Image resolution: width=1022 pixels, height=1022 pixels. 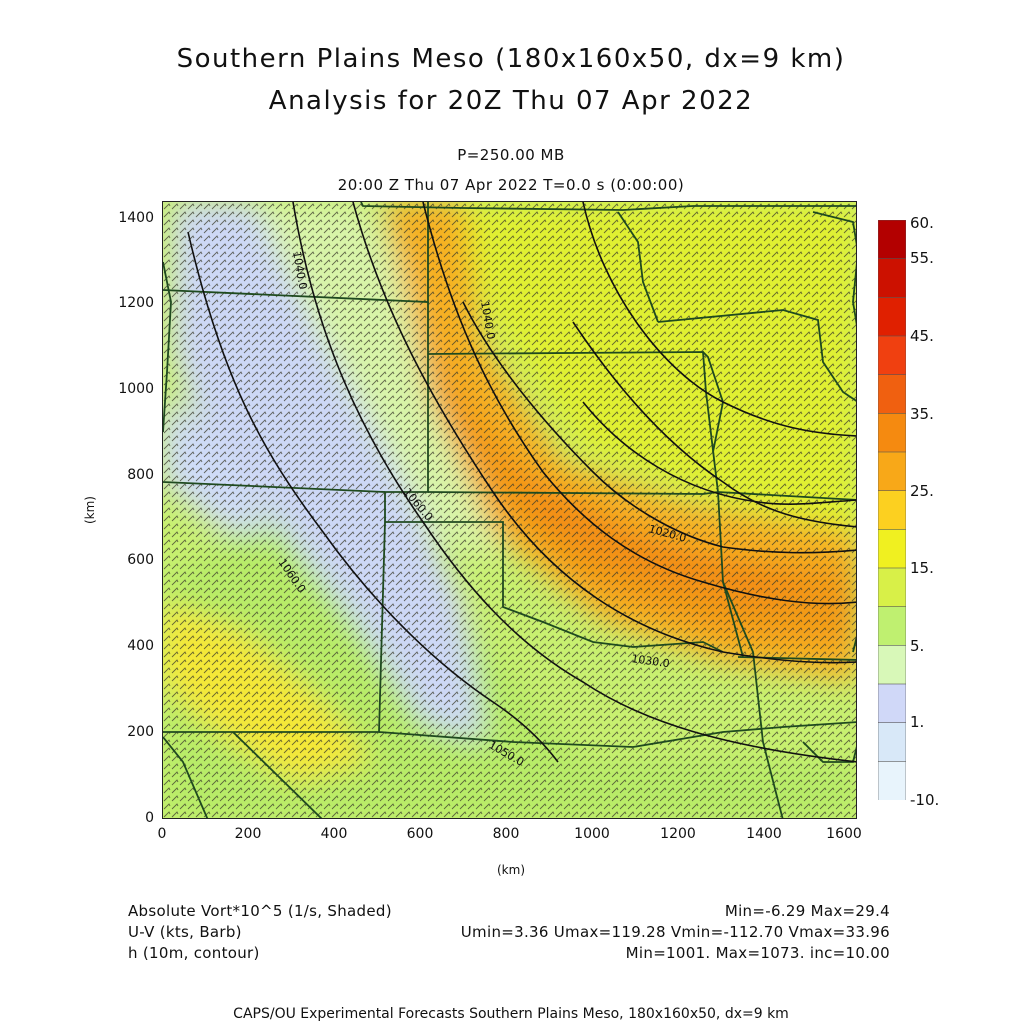 What do you see at coordinates (757, 953) in the screenshot?
I see `info-height-range: Min=1001. Max=1073. inc=10.00` at bounding box center [757, 953].